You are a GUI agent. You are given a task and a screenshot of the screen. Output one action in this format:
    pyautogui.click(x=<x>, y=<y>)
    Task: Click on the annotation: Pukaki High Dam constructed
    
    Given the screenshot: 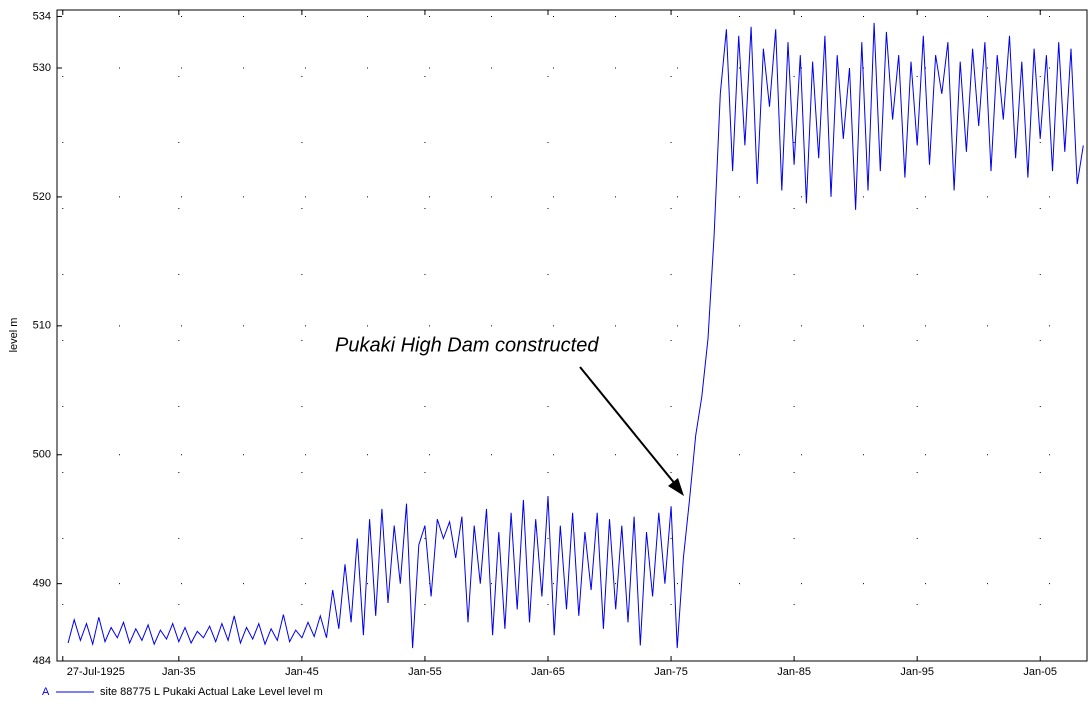 What is the action you would take?
    pyautogui.click(x=467, y=345)
    